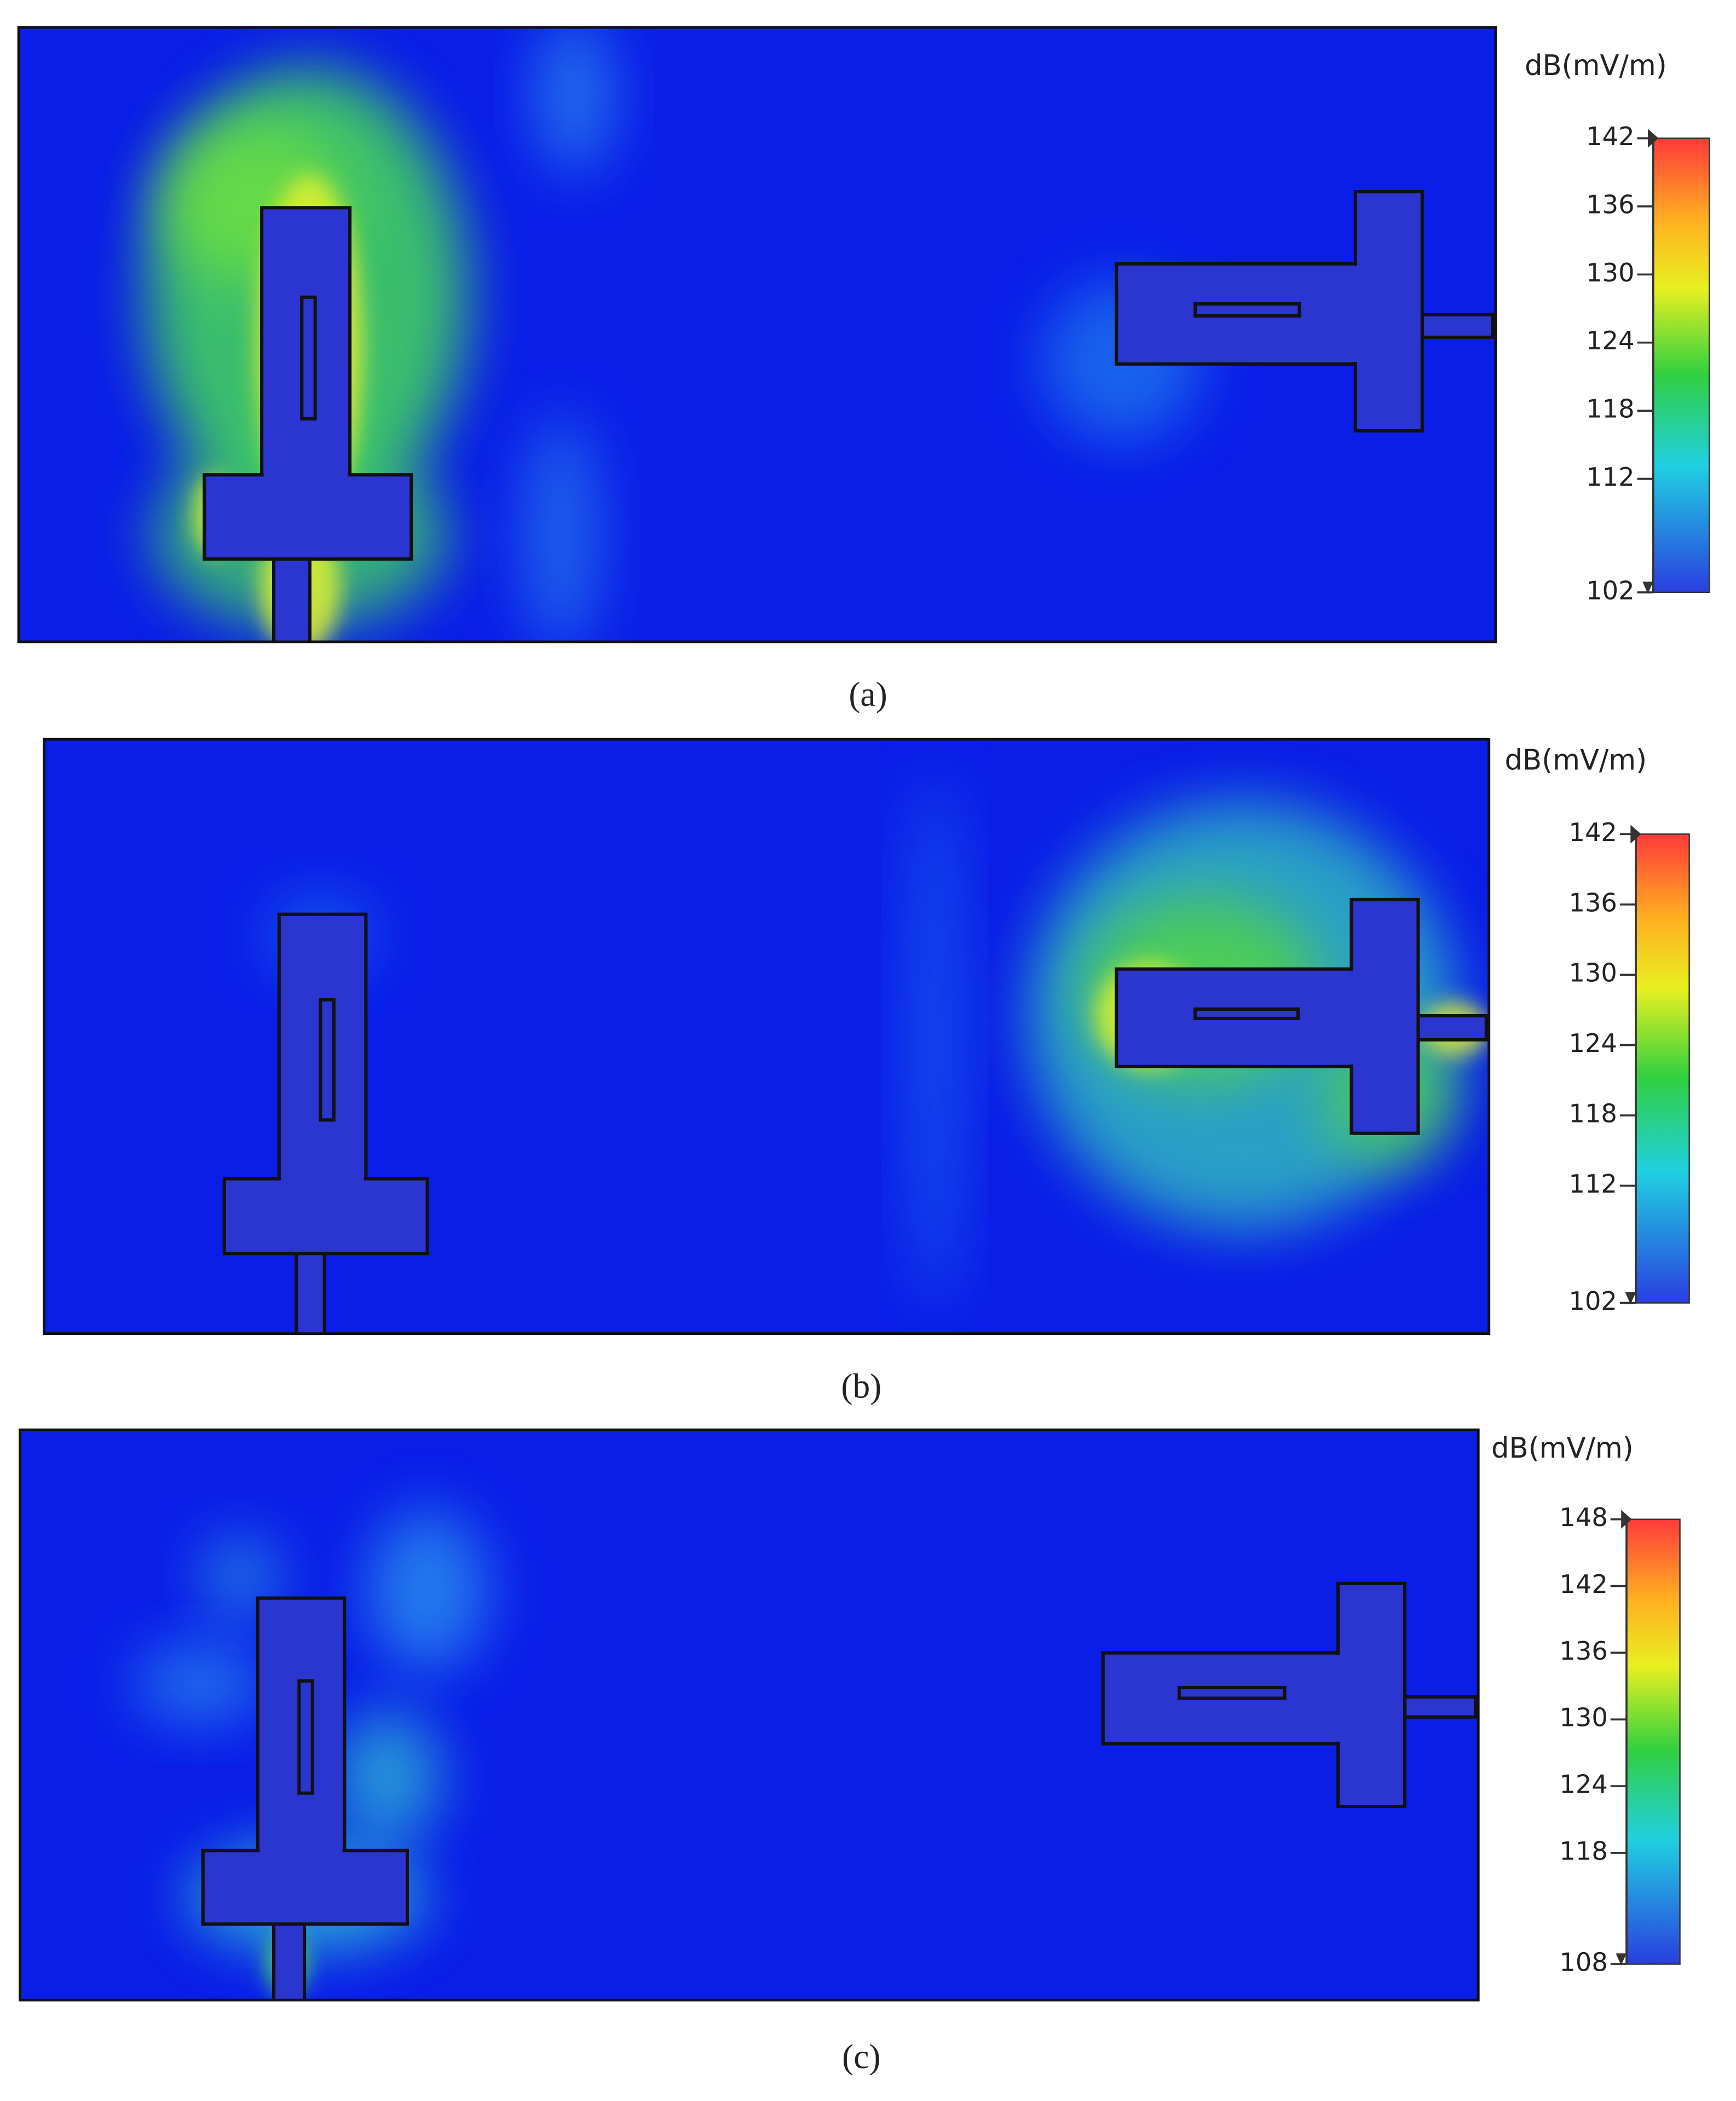 This screenshot has width=1736, height=2101. Describe the element at coordinates (861, 1387) in the screenshot. I see `panel-caption: (b)` at that location.